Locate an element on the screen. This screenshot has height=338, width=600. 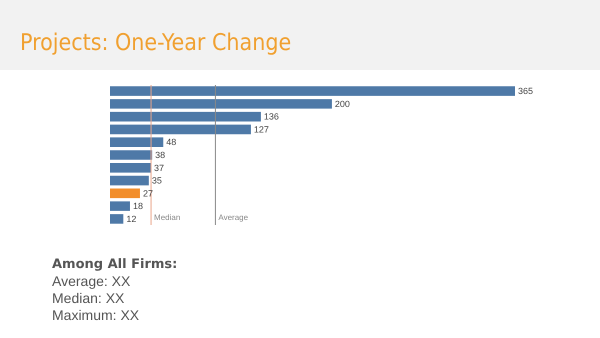
text: Among All Firms: is located at coordinates (115, 264).